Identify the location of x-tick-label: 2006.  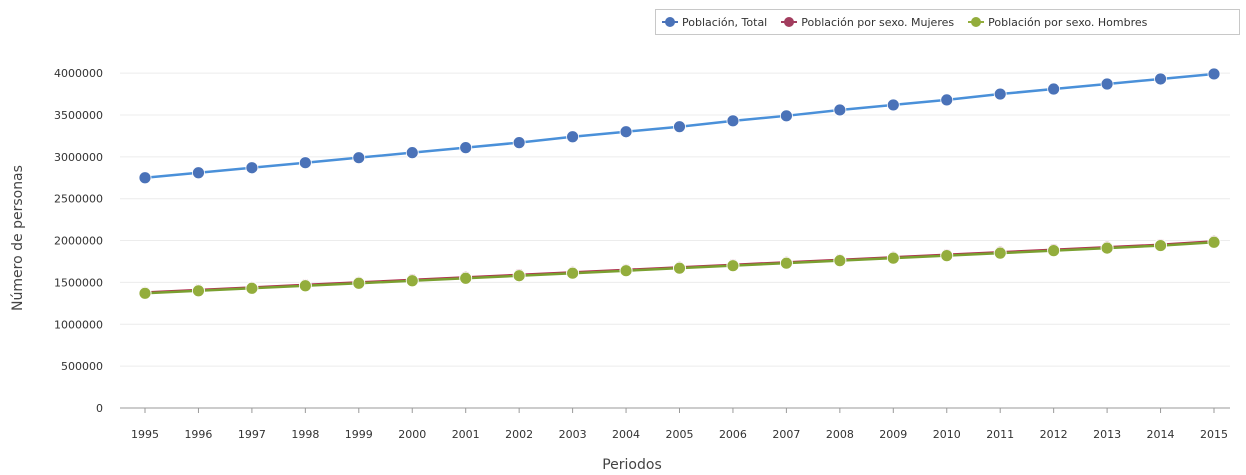
(733, 434).